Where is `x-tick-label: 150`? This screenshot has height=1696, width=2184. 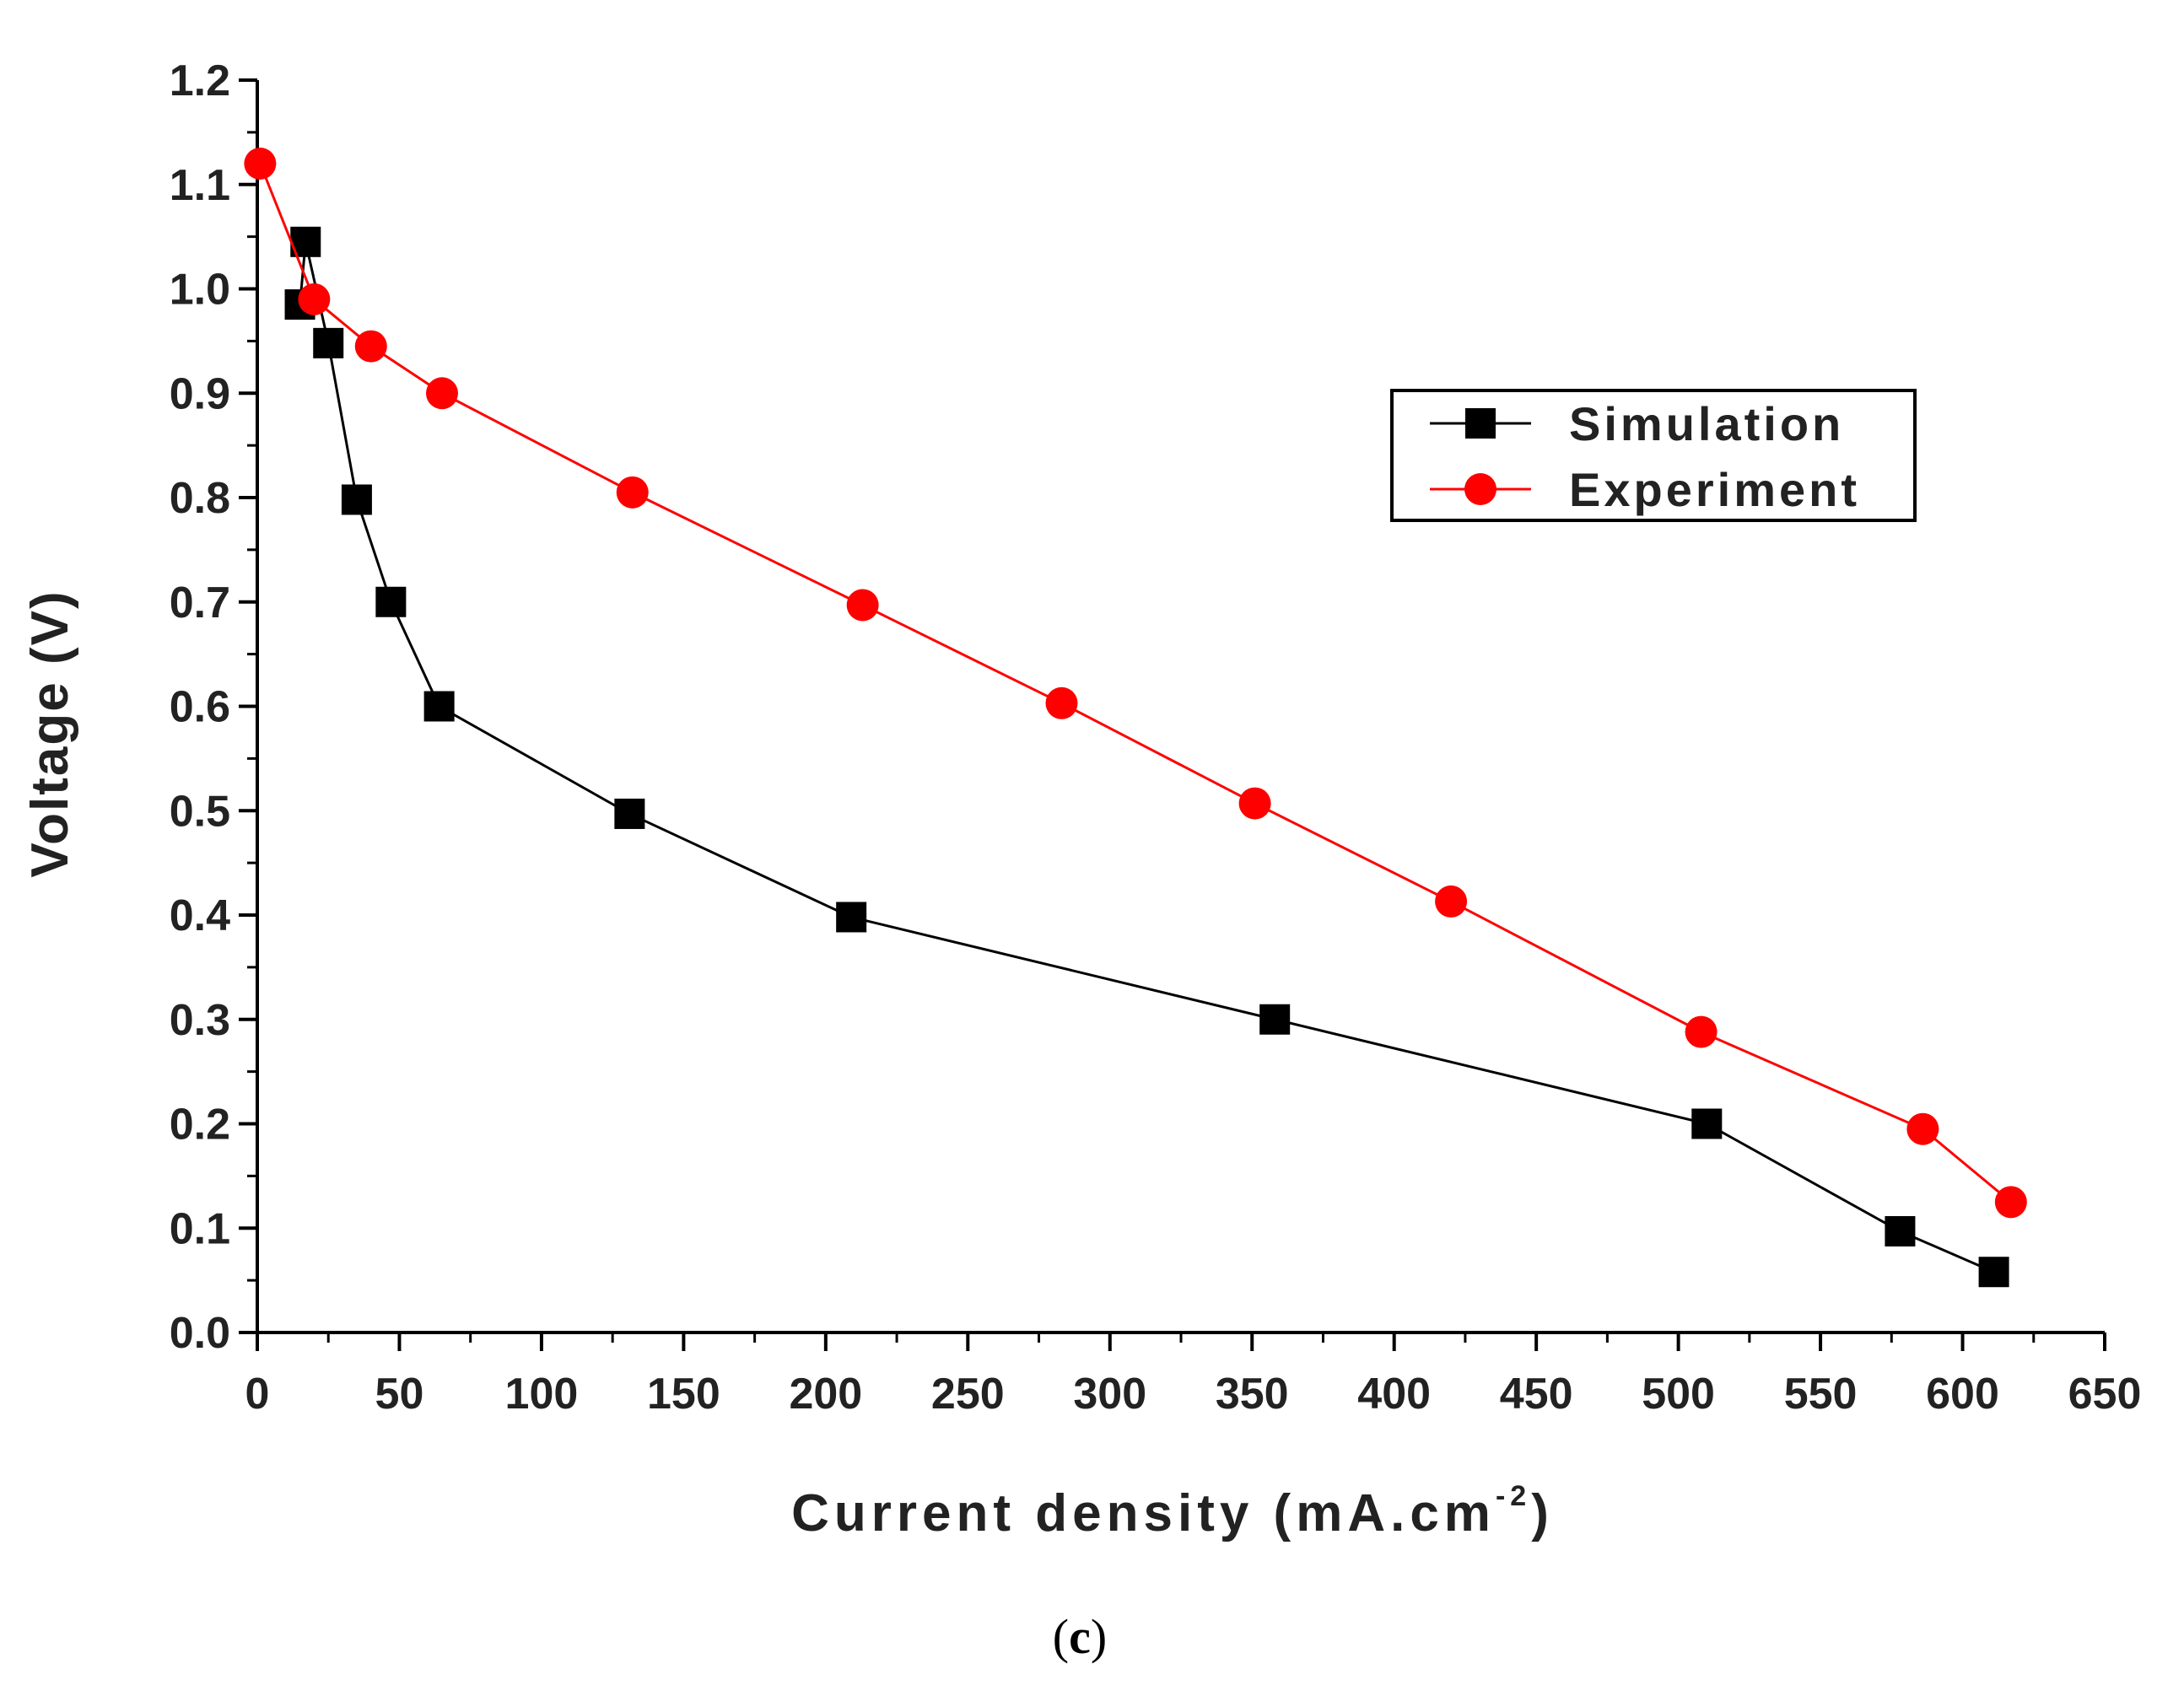 x-tick-label: 150 is located at coordinates (684, 1394).